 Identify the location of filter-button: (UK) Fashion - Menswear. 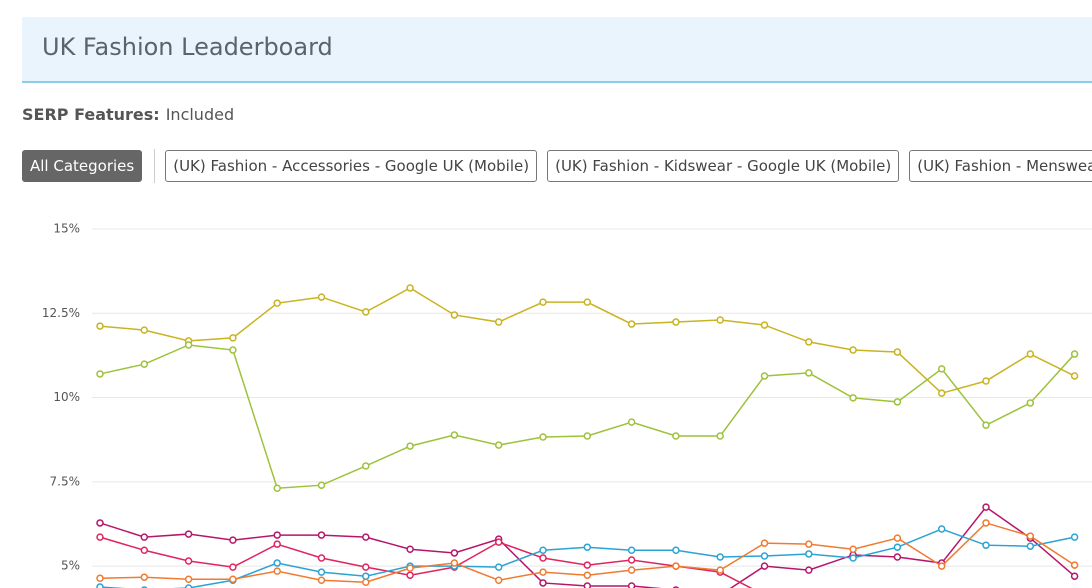
(1000, 166).